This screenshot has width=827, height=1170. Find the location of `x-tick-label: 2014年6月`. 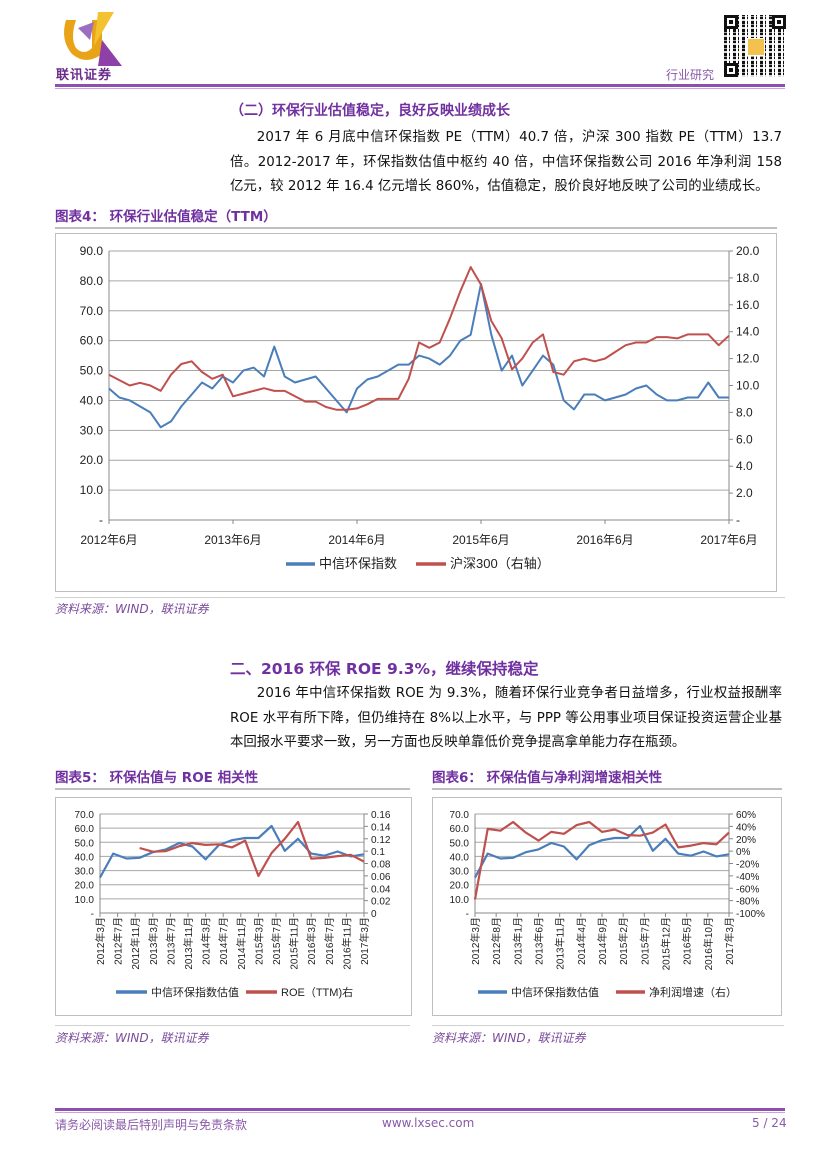

x-tick-label: 2014年6月 is located at coordinates (356, 540).